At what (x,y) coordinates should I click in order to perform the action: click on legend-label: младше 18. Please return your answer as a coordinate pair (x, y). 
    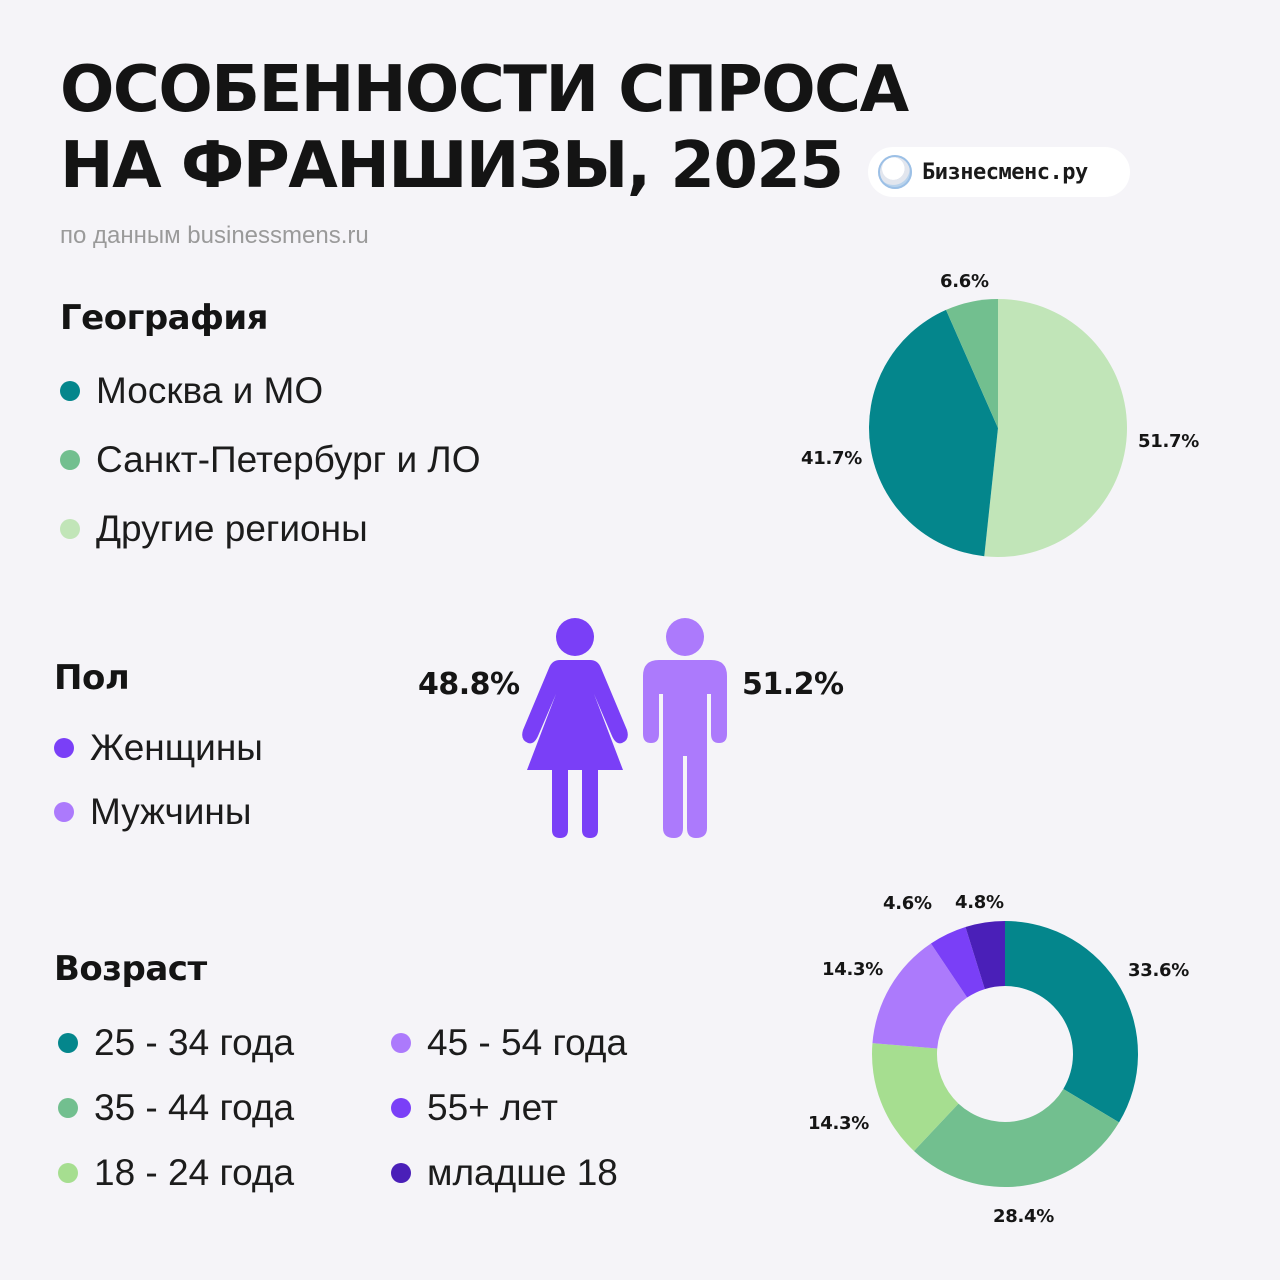
    Looking at the image, I should click on (522, 1172).